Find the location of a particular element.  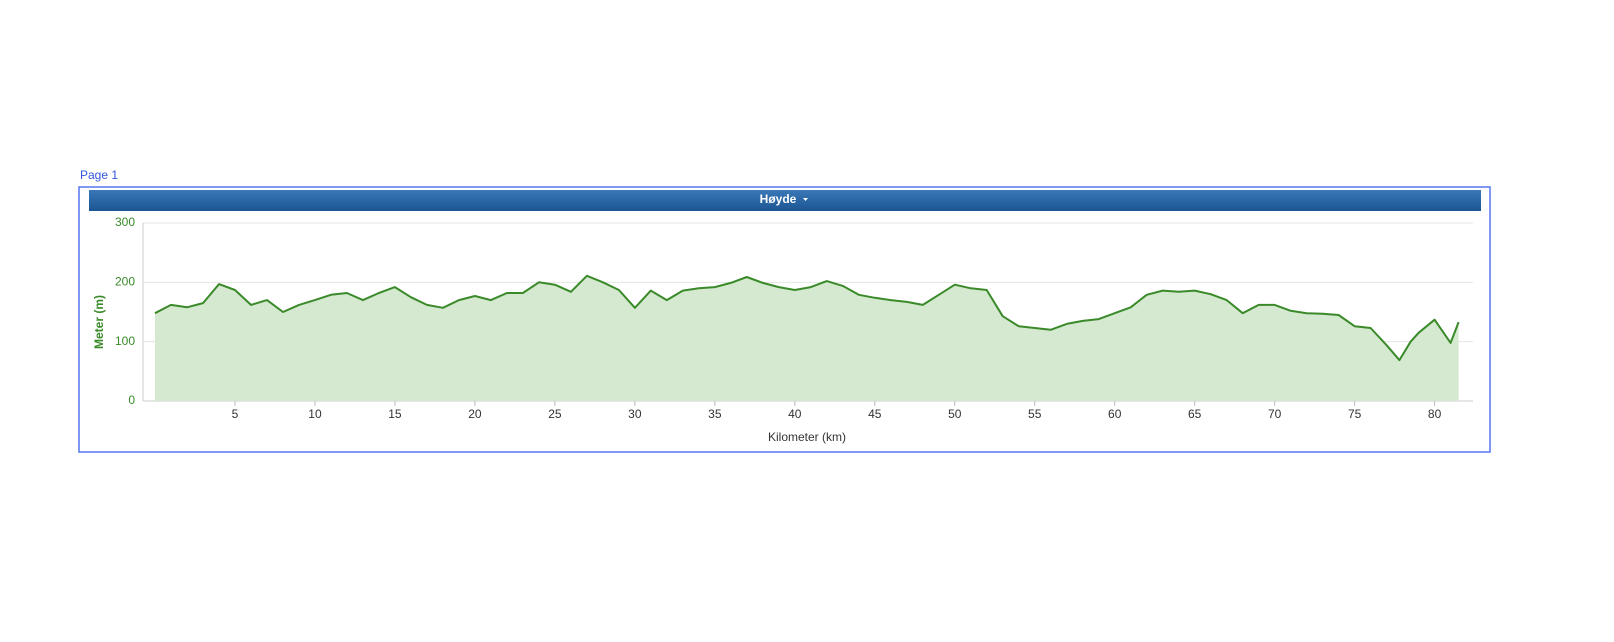

x-tick-label: 50 is located at coordinates (955, 414).